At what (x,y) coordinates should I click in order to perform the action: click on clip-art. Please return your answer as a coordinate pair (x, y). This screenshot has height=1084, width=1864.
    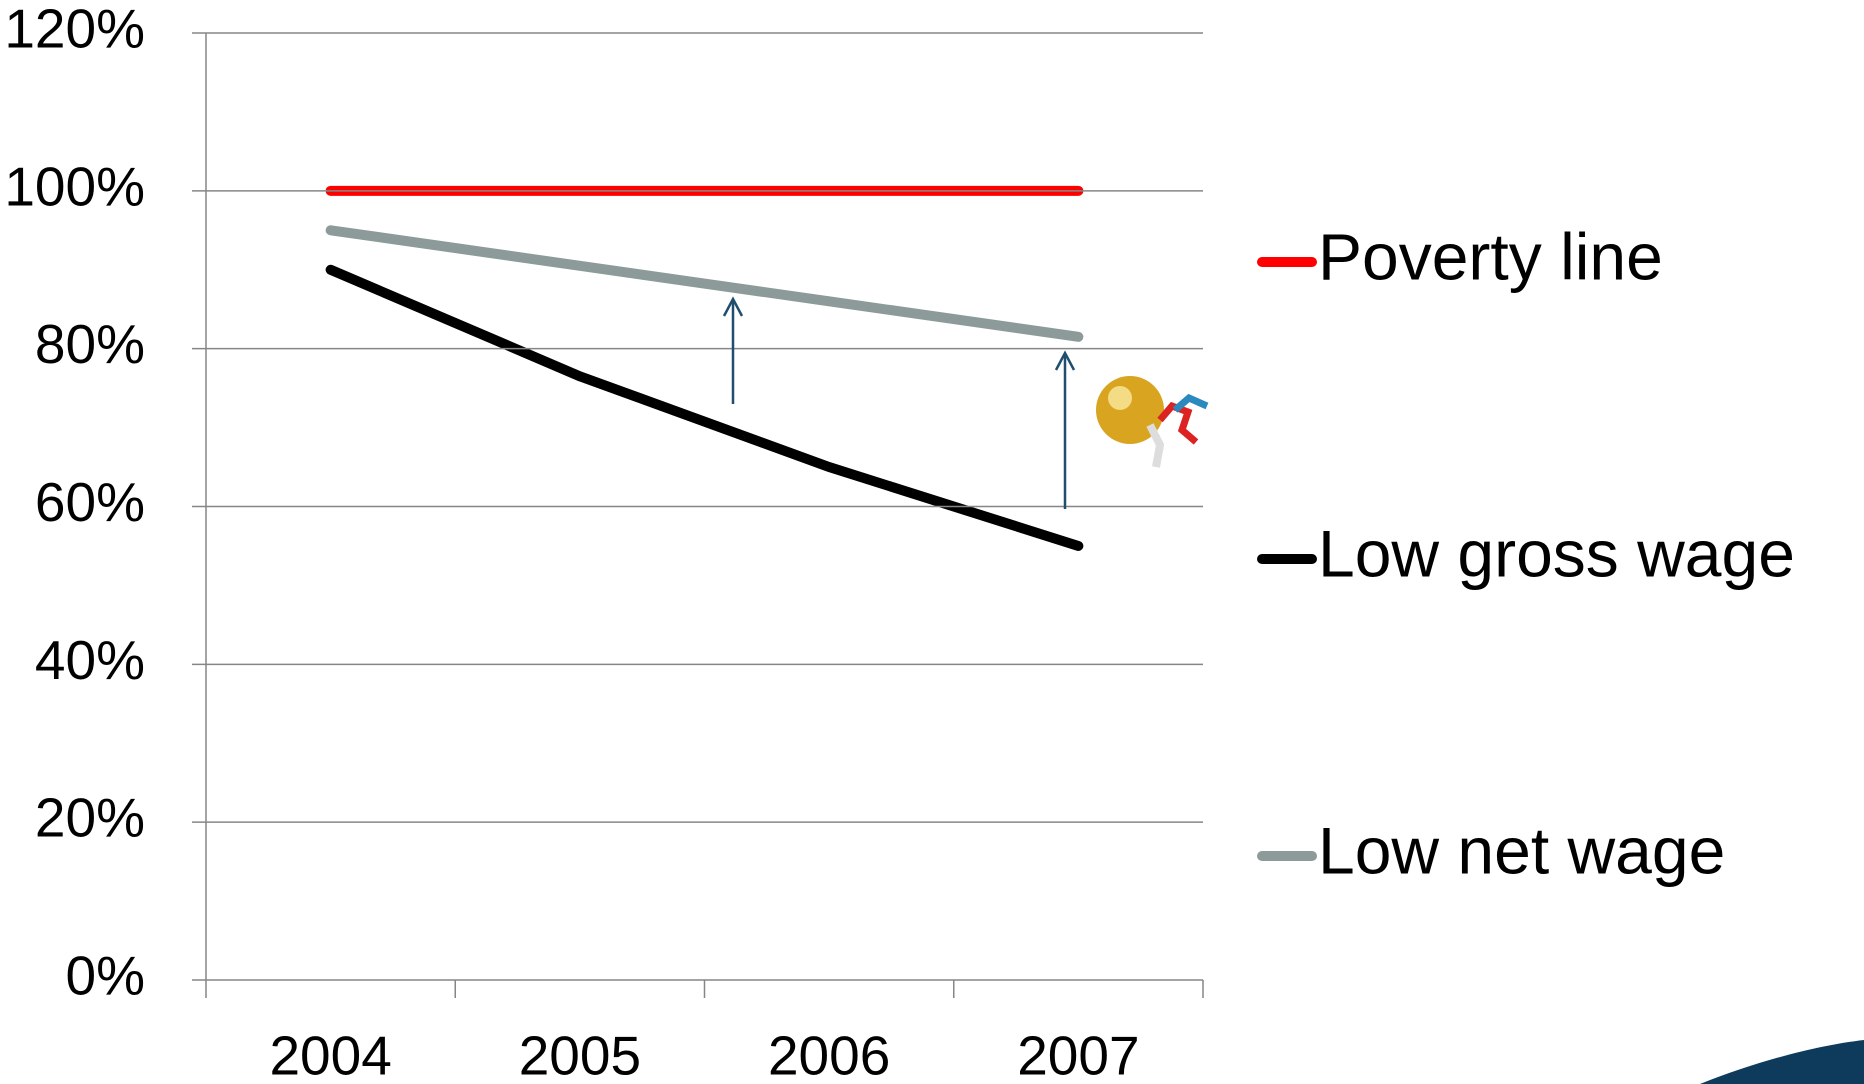
    Looking at the image, I should click on (1152, 422).